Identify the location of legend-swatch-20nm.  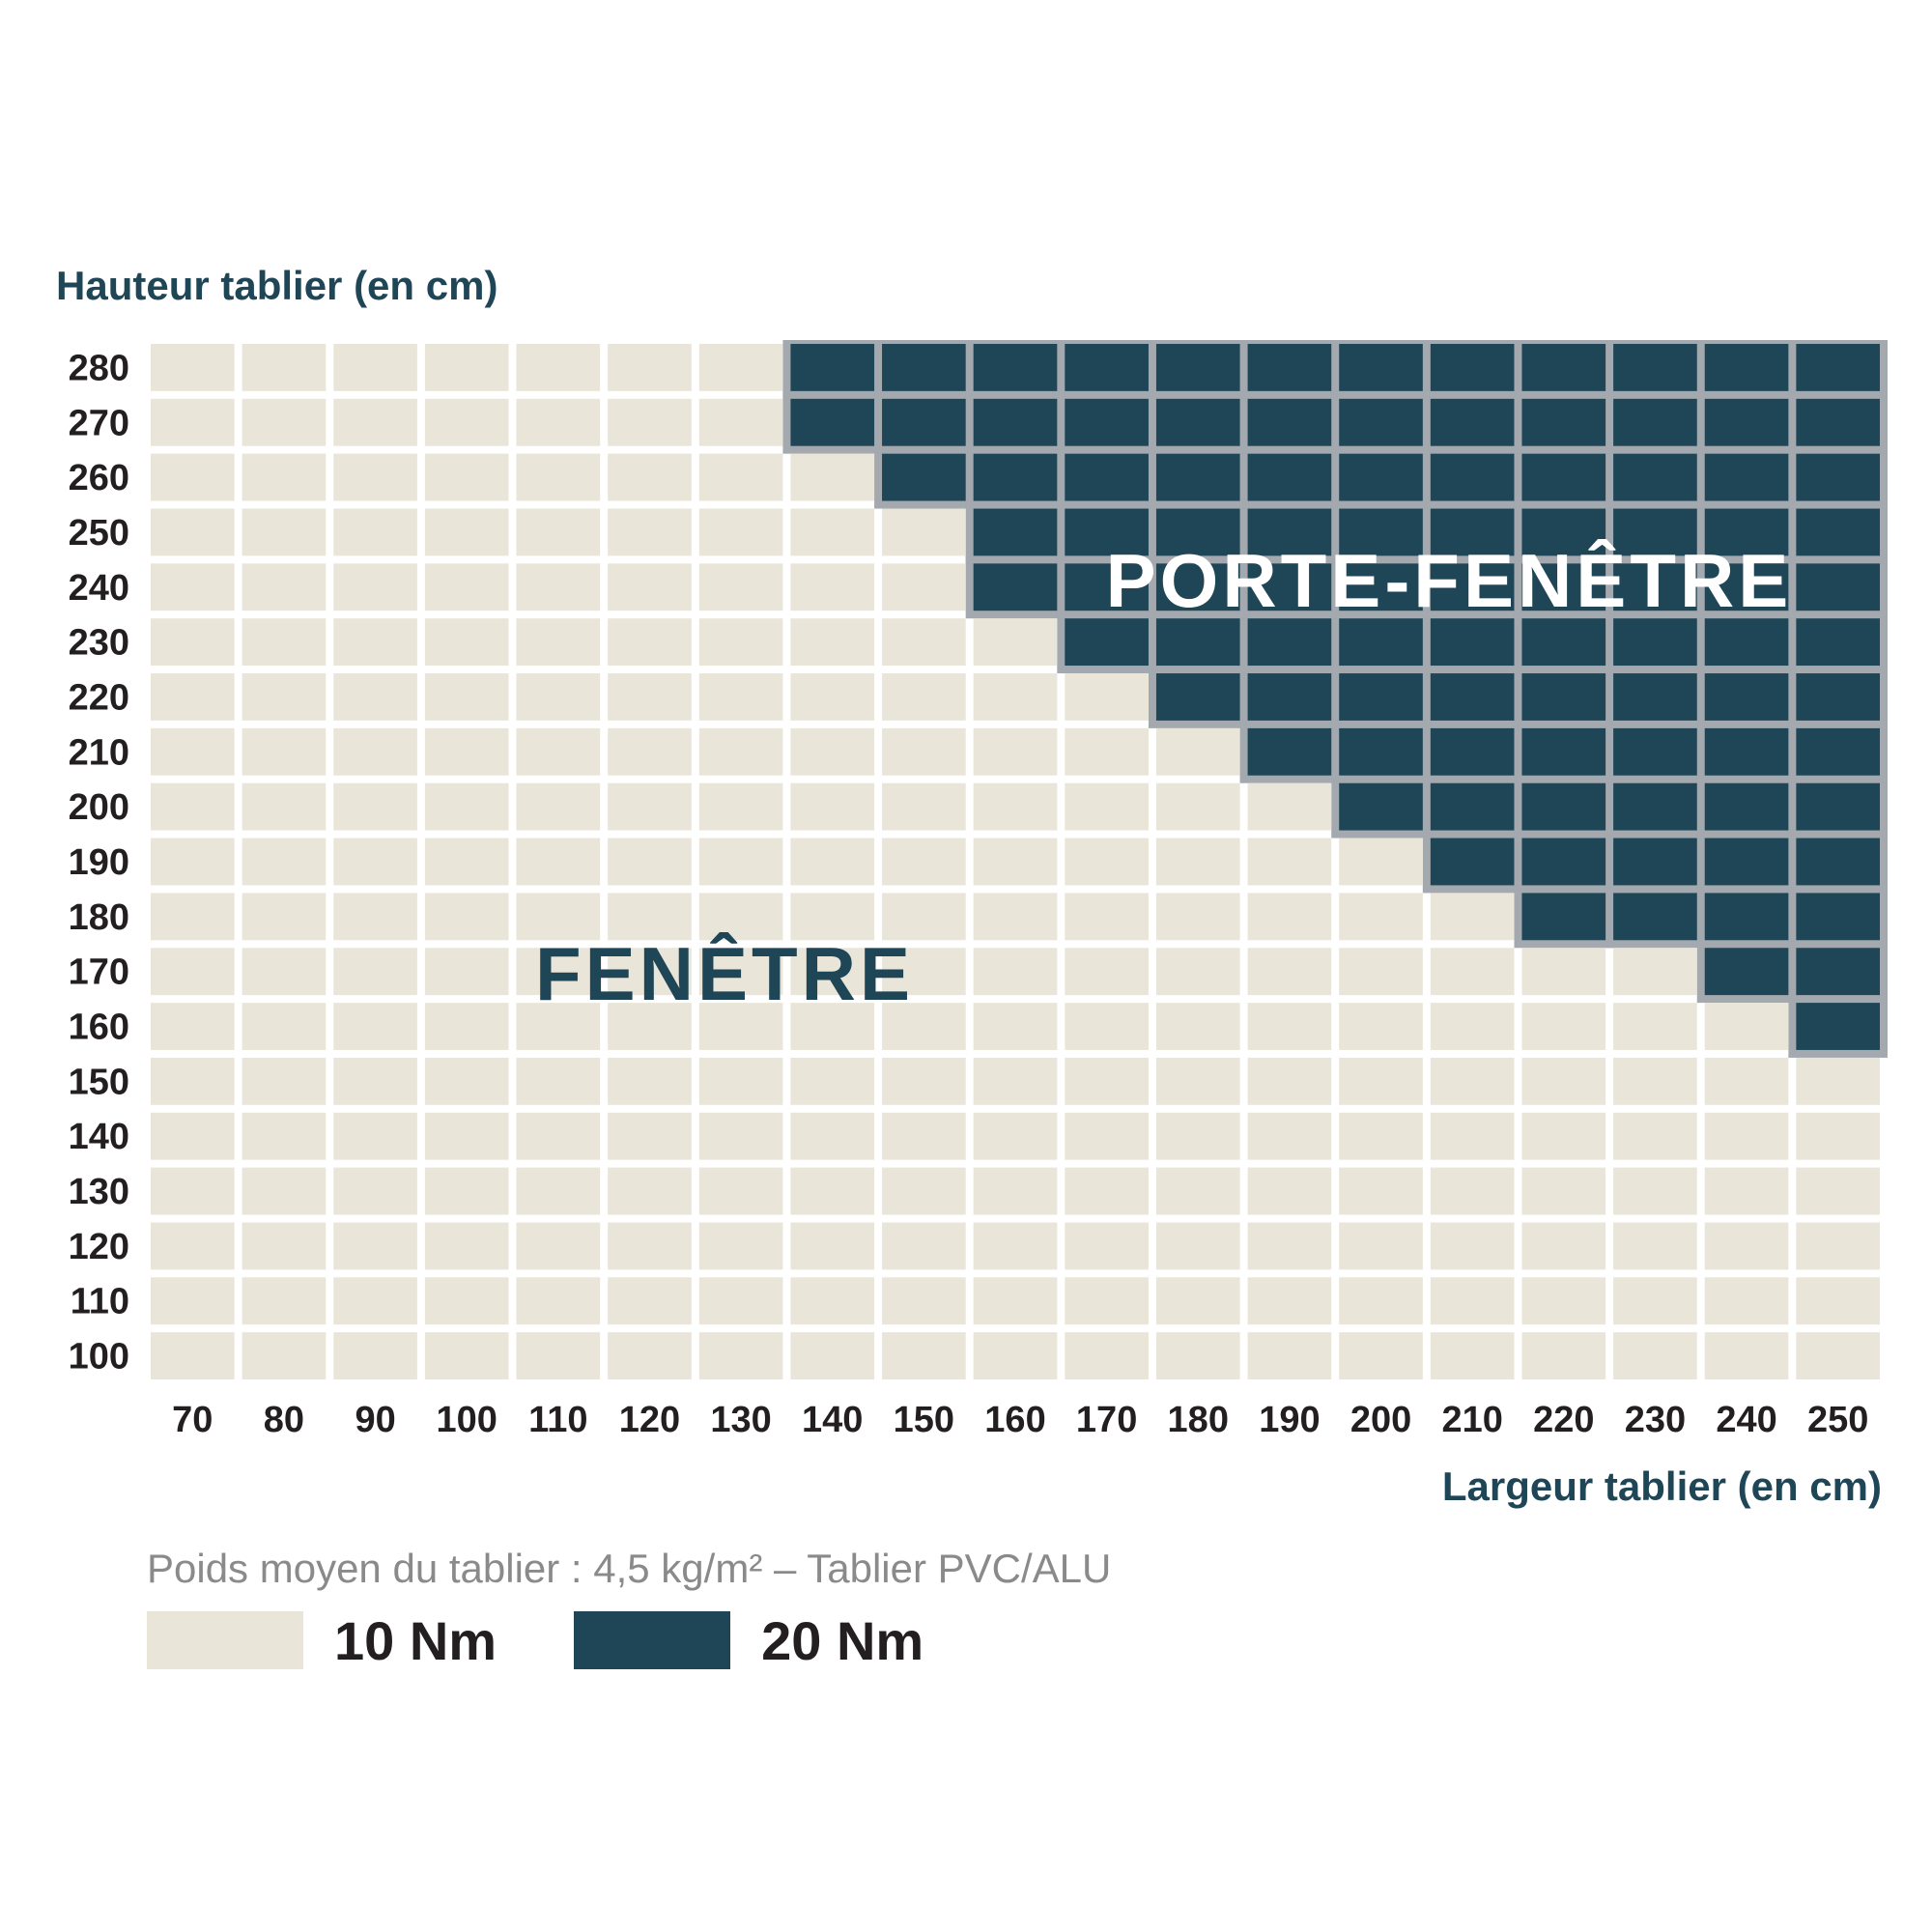
(652, 1640).